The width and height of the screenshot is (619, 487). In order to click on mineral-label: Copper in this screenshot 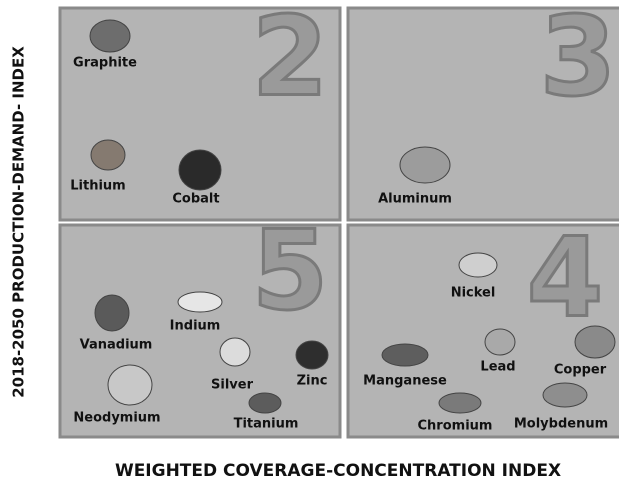, I will do `click(580, 370)`.